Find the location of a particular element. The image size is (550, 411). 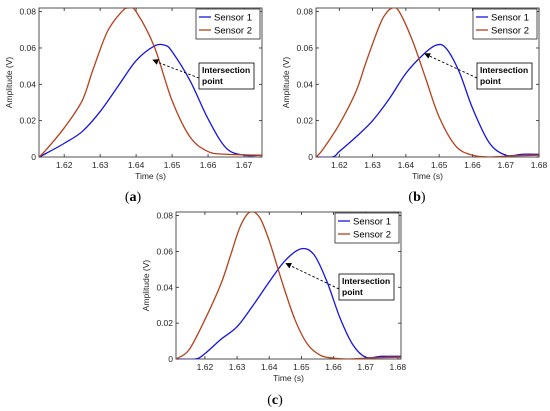

plot-area-frame is located at coordinates (288, 285).